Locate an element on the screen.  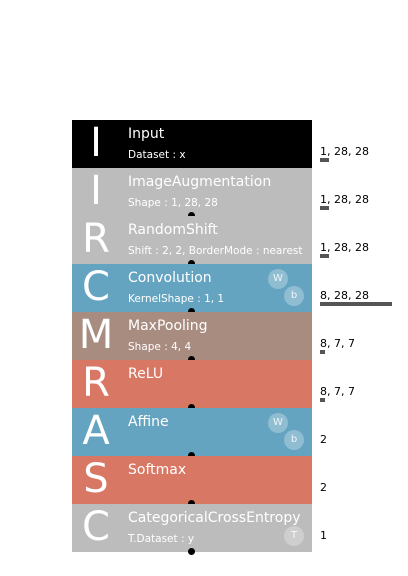
layer-params: KernelShape : 1, 1 is located at coordinates (176, 299).